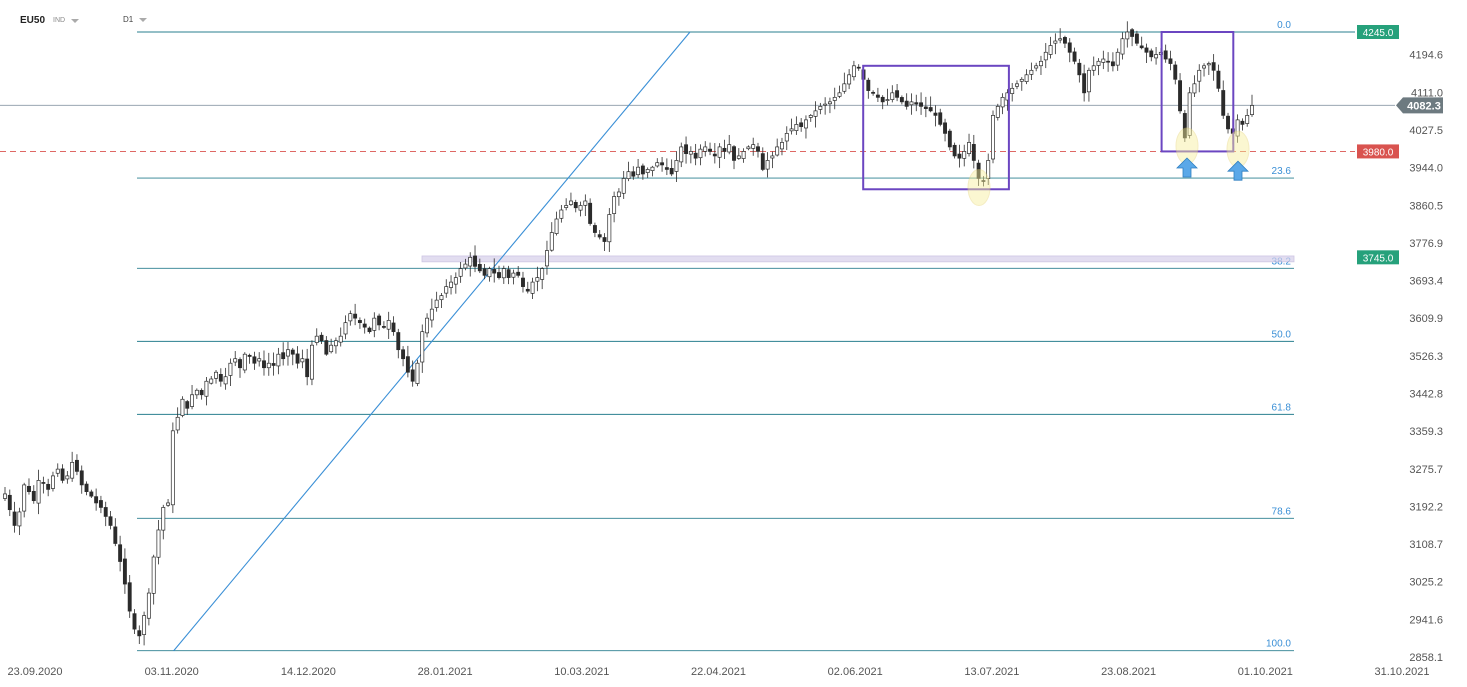 The width and height of the screenshot is (1467, 687). Describe the element at coordinates (1378, 151) in the screenshot. I see `price-tag-bg` at that location.